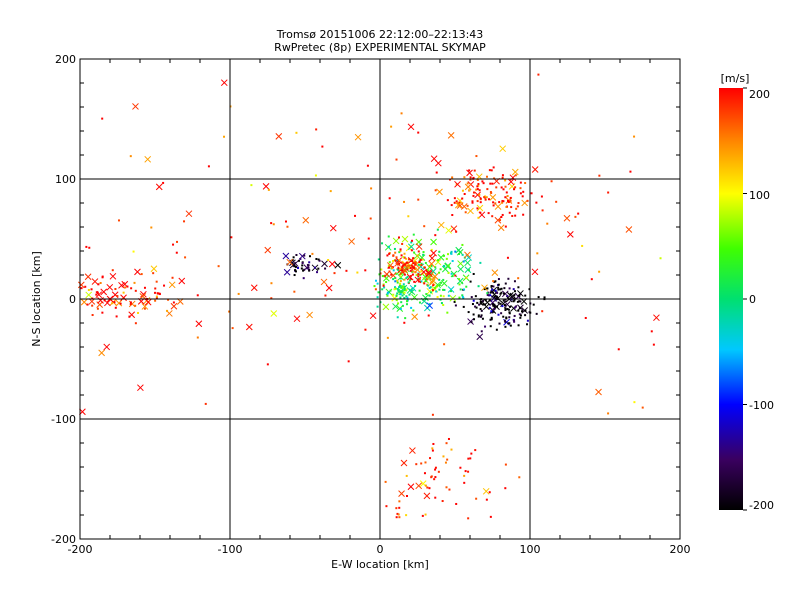 The width and height of the screenshot is (800, 600). I want to click on colorbar-tick-label: 100, so click(759, 195).